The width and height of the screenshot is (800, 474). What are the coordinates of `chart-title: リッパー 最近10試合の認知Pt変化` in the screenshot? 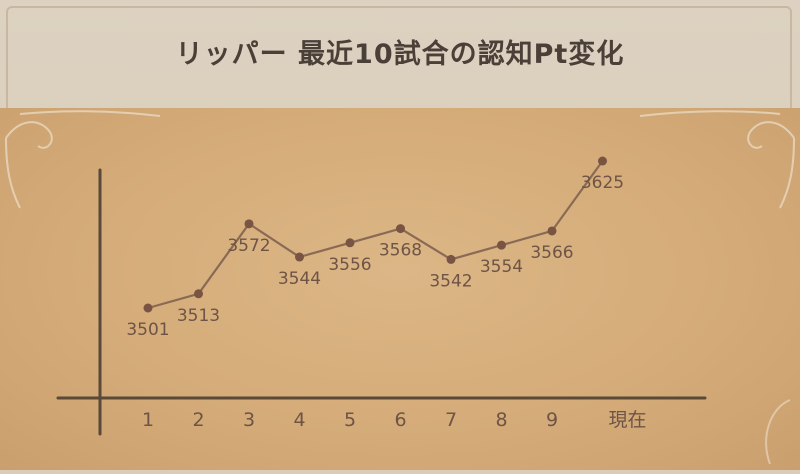 It's located at (400, 54).